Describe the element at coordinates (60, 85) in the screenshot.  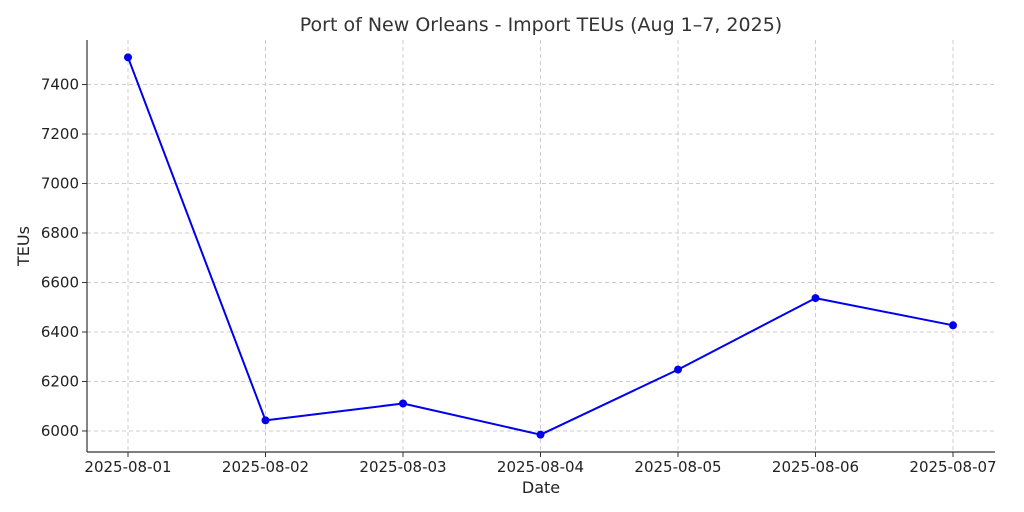
I see `y-tick-label: 7400` at that location.